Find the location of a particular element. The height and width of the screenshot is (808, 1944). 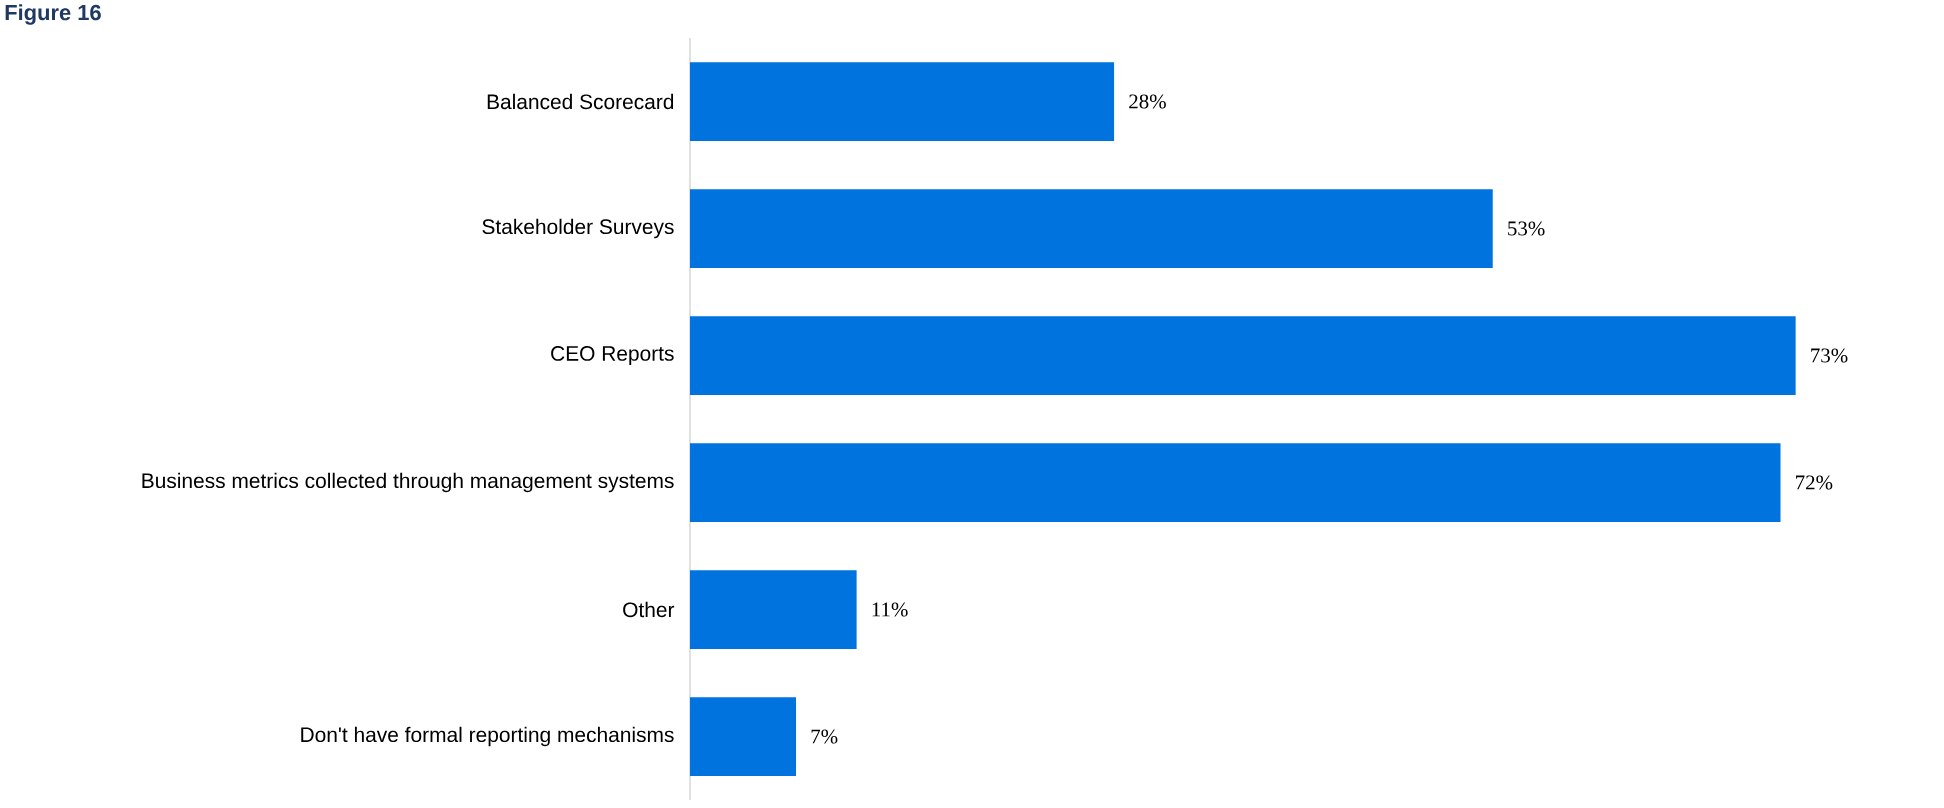

data-label: 72% is located at coordinates (1814, 482).